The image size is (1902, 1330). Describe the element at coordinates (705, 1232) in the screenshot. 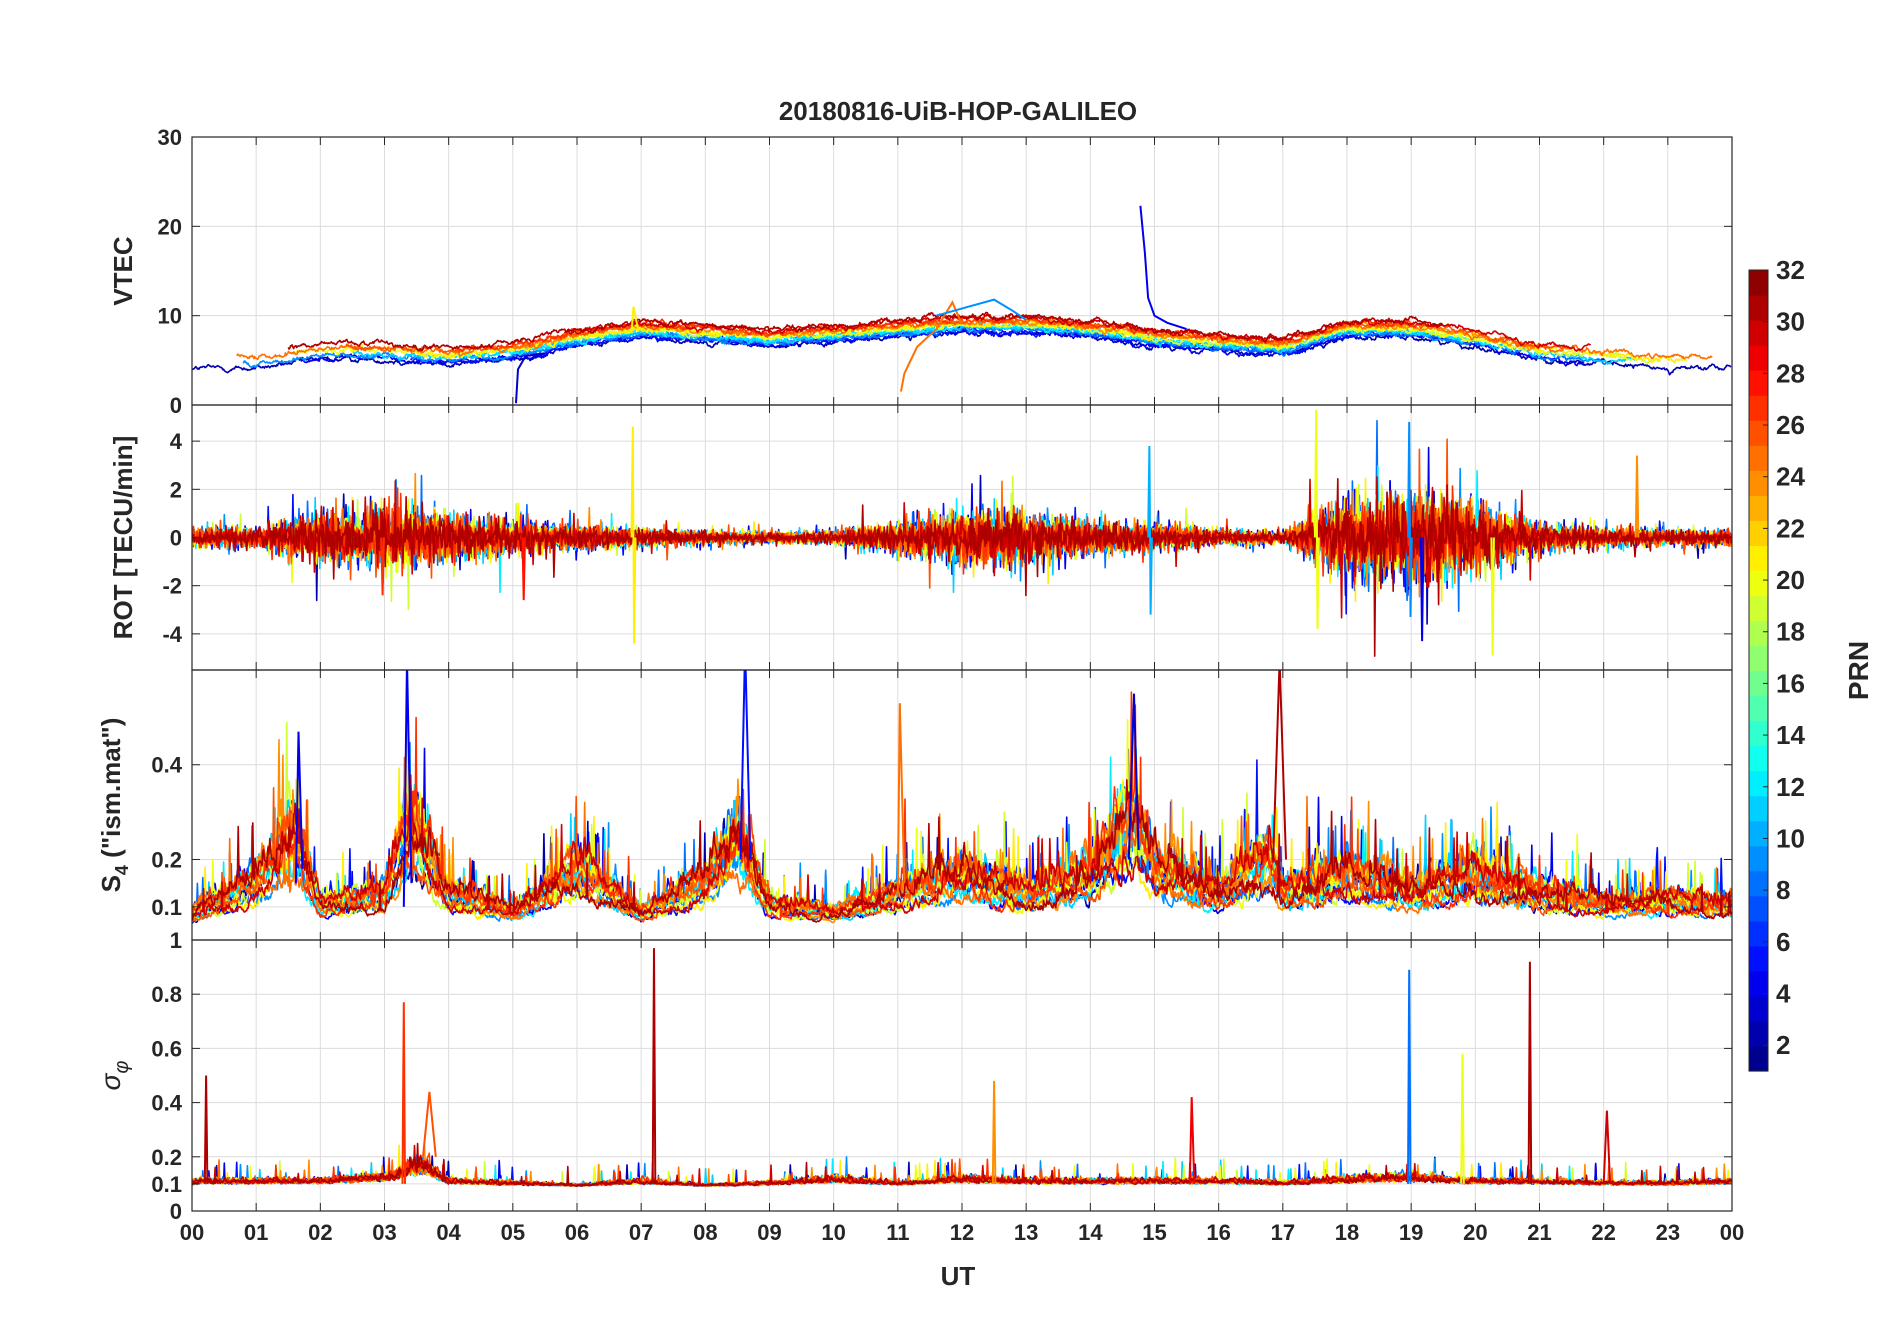

I see `x-tick-label: 08` at that location.